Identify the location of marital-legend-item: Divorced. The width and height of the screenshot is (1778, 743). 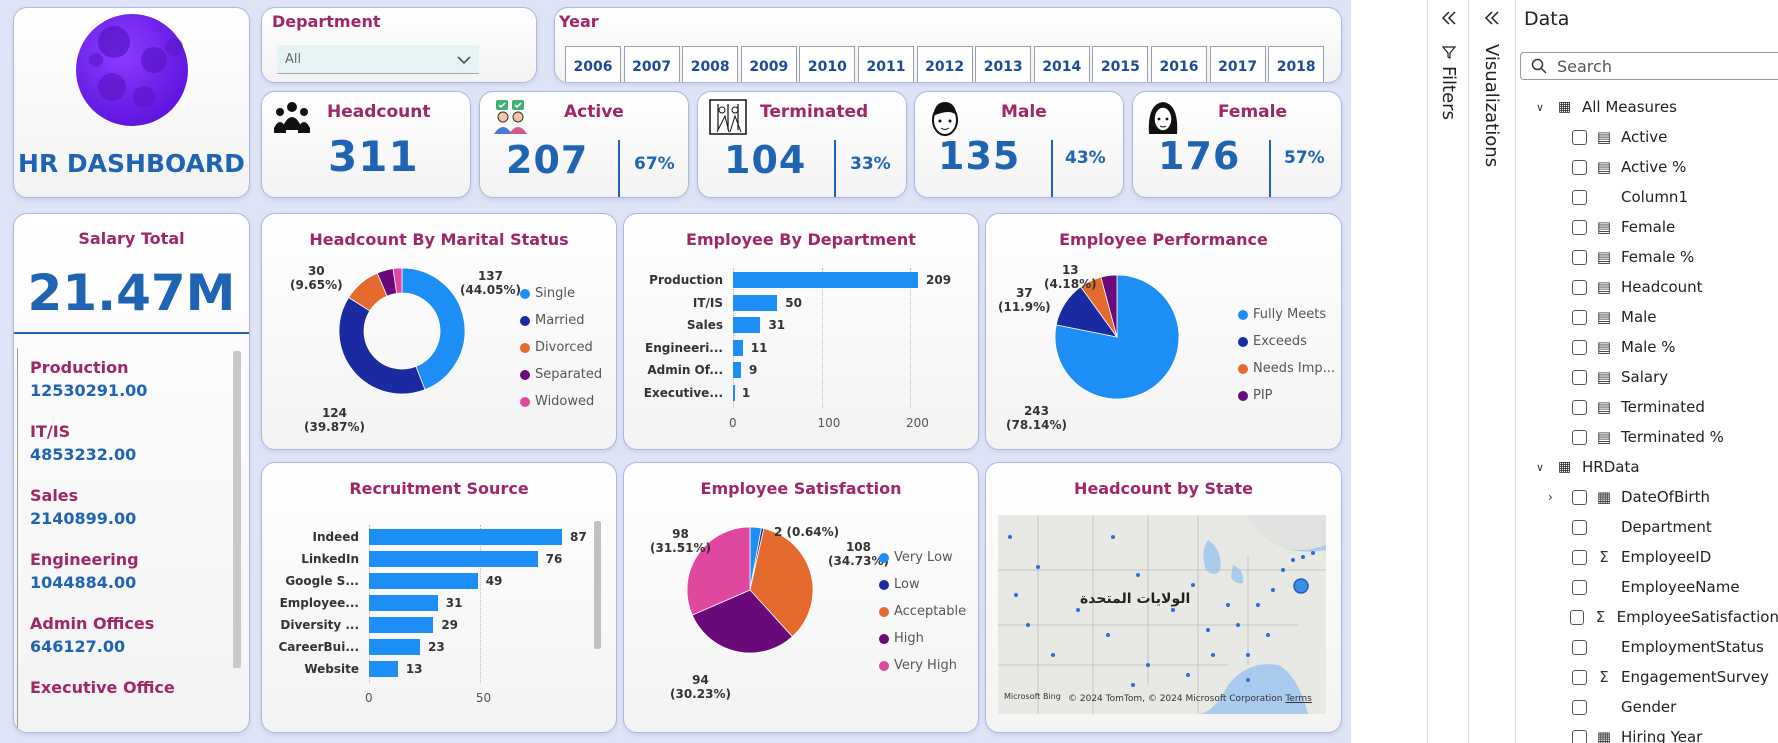
(556, 347).